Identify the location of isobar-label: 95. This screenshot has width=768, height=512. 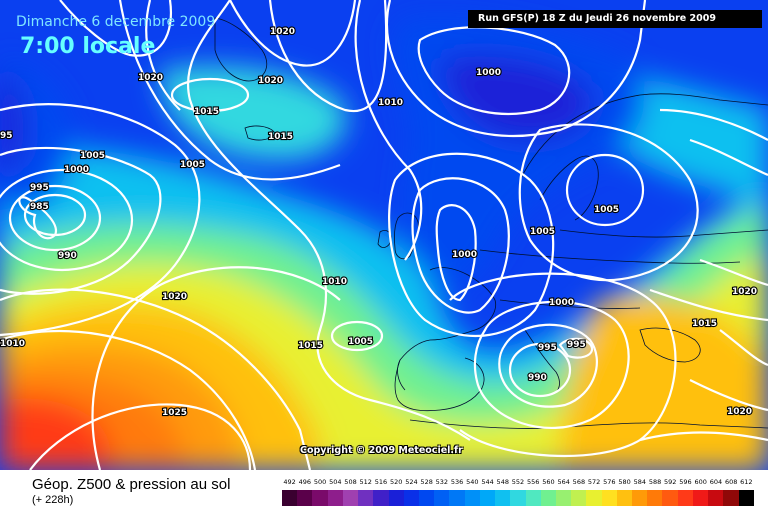
(6, 136).